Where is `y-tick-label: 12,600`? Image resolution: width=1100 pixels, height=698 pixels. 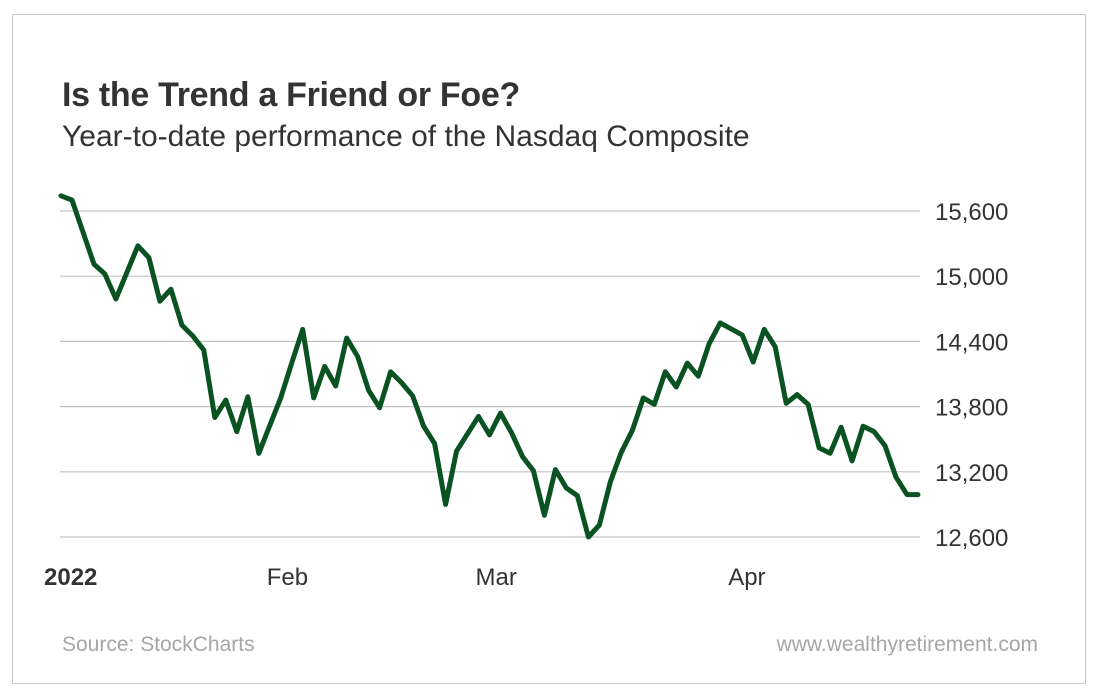 y-tick-label: 12,600 is located at coordinates (971, 538).